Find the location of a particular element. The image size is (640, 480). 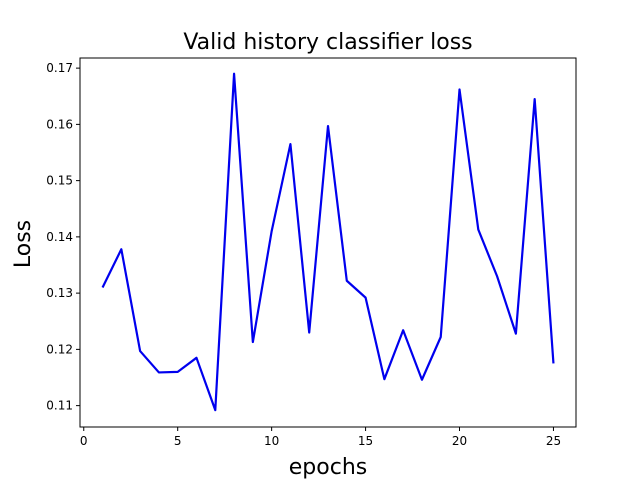

y-tick-label: 0.12 is located at coordinates (59, 349).